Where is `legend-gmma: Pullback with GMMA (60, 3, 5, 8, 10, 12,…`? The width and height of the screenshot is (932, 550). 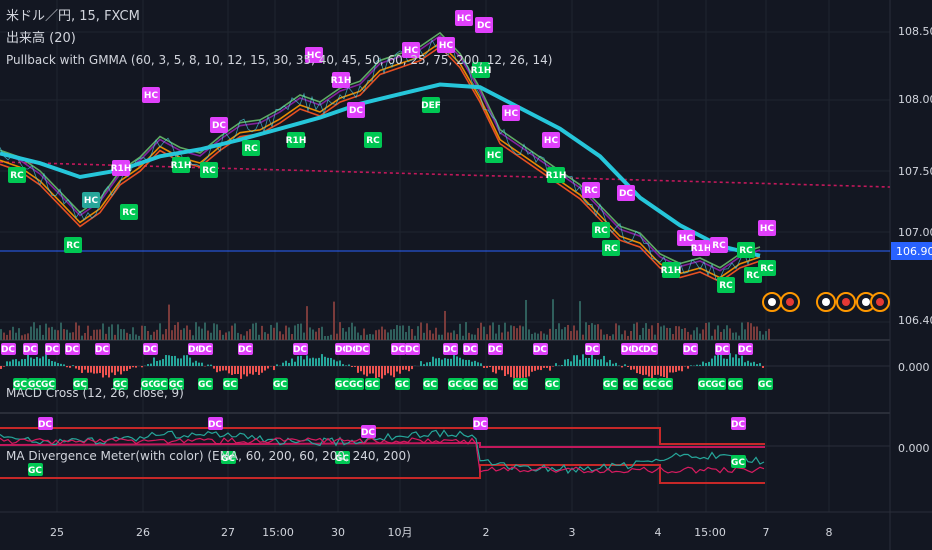
legend-gmma: Pullback with GMMA (60, 3, 5, 8, 10, 12,… is located at coordinates (279, 60).